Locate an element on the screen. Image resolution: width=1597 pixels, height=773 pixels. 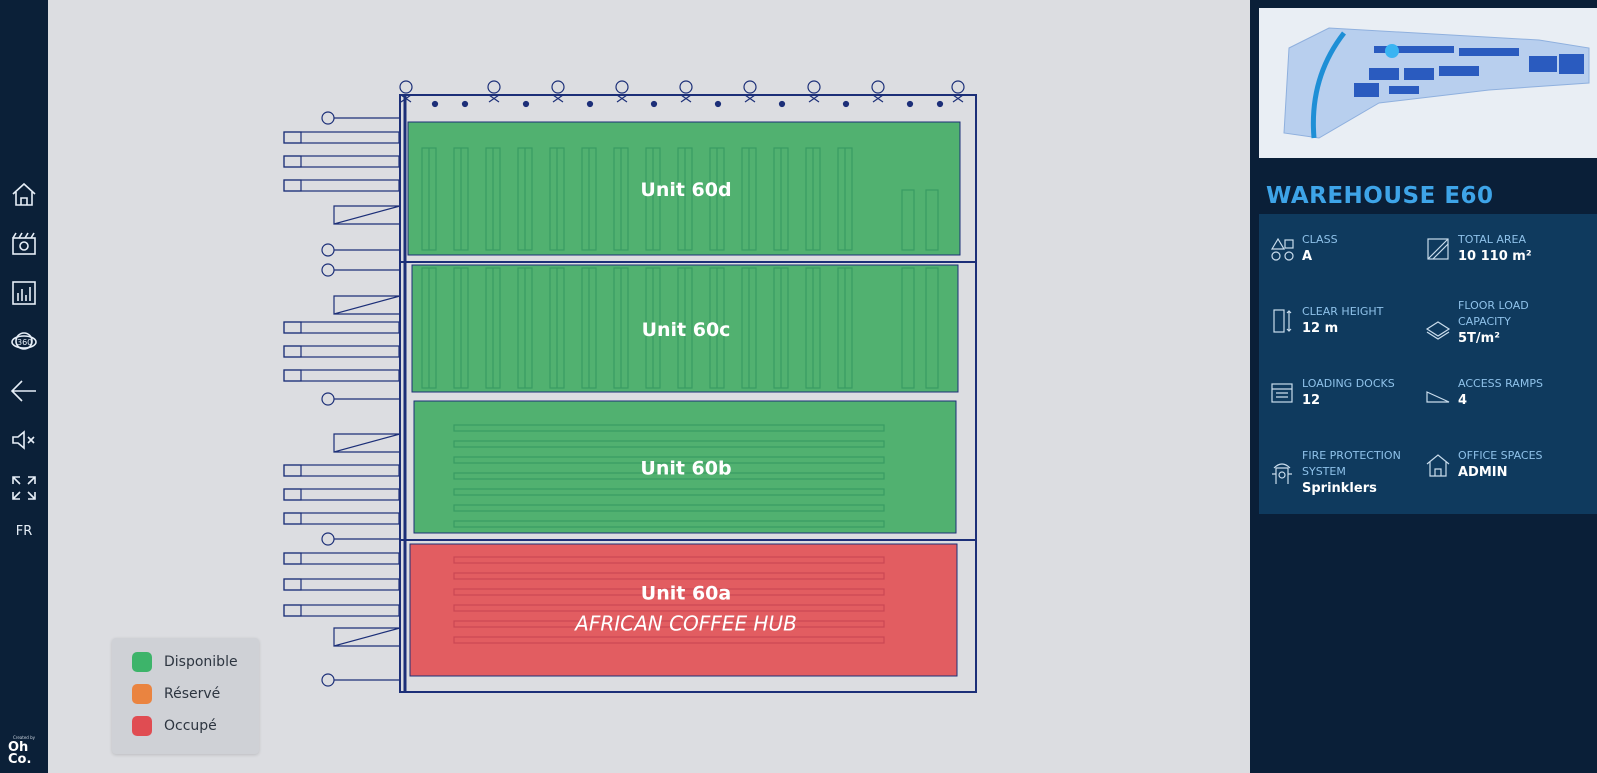
credit: Created by is located at coordinates (23, 737).